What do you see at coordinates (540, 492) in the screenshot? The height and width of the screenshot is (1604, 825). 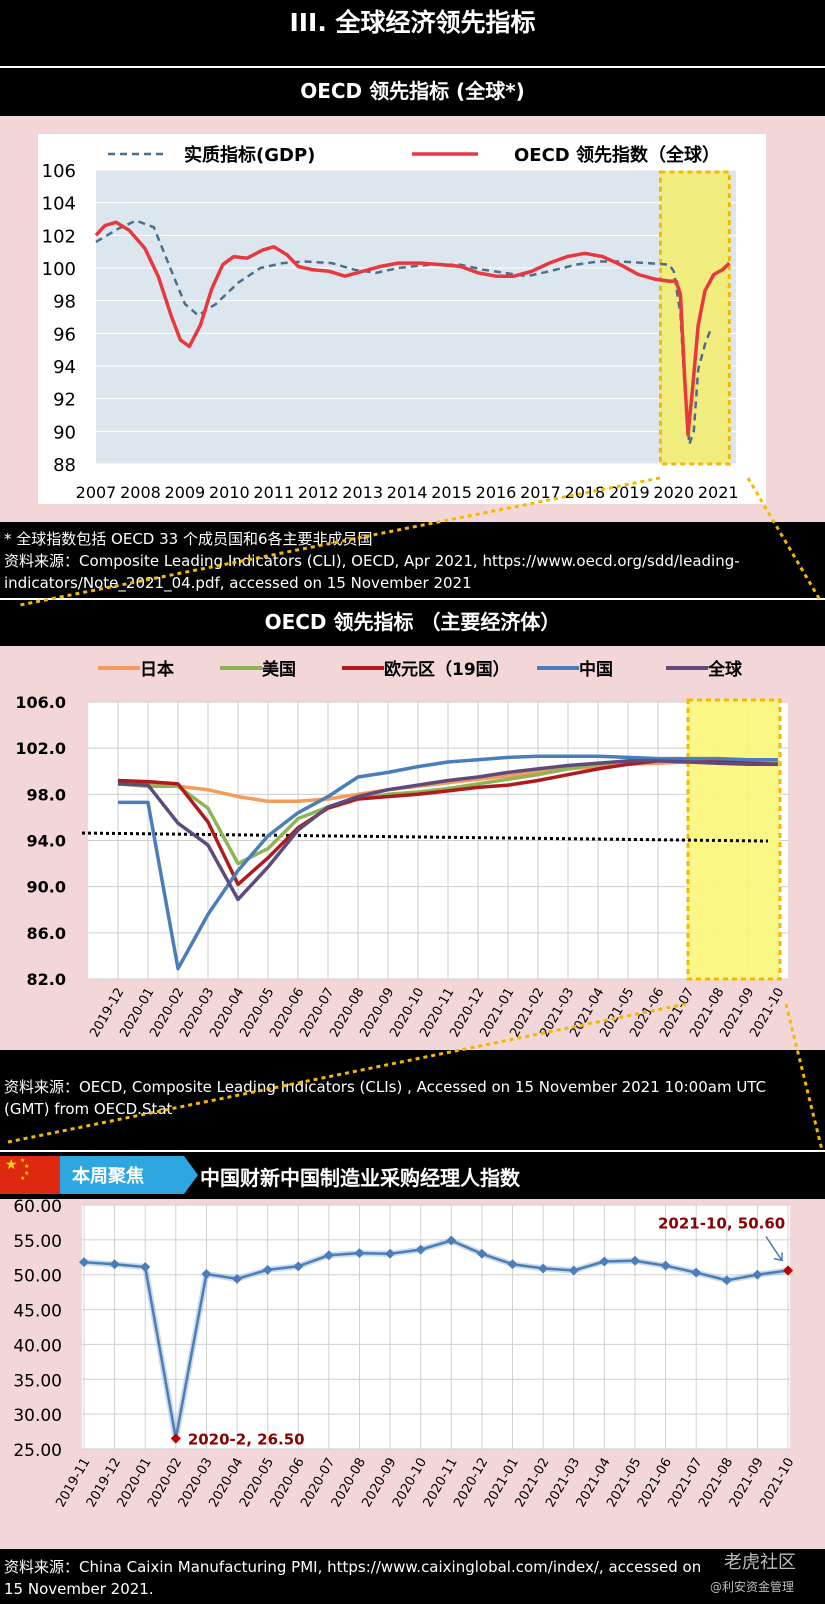 I see `x-tick-label: 2017` at bounding box center [540, 492].